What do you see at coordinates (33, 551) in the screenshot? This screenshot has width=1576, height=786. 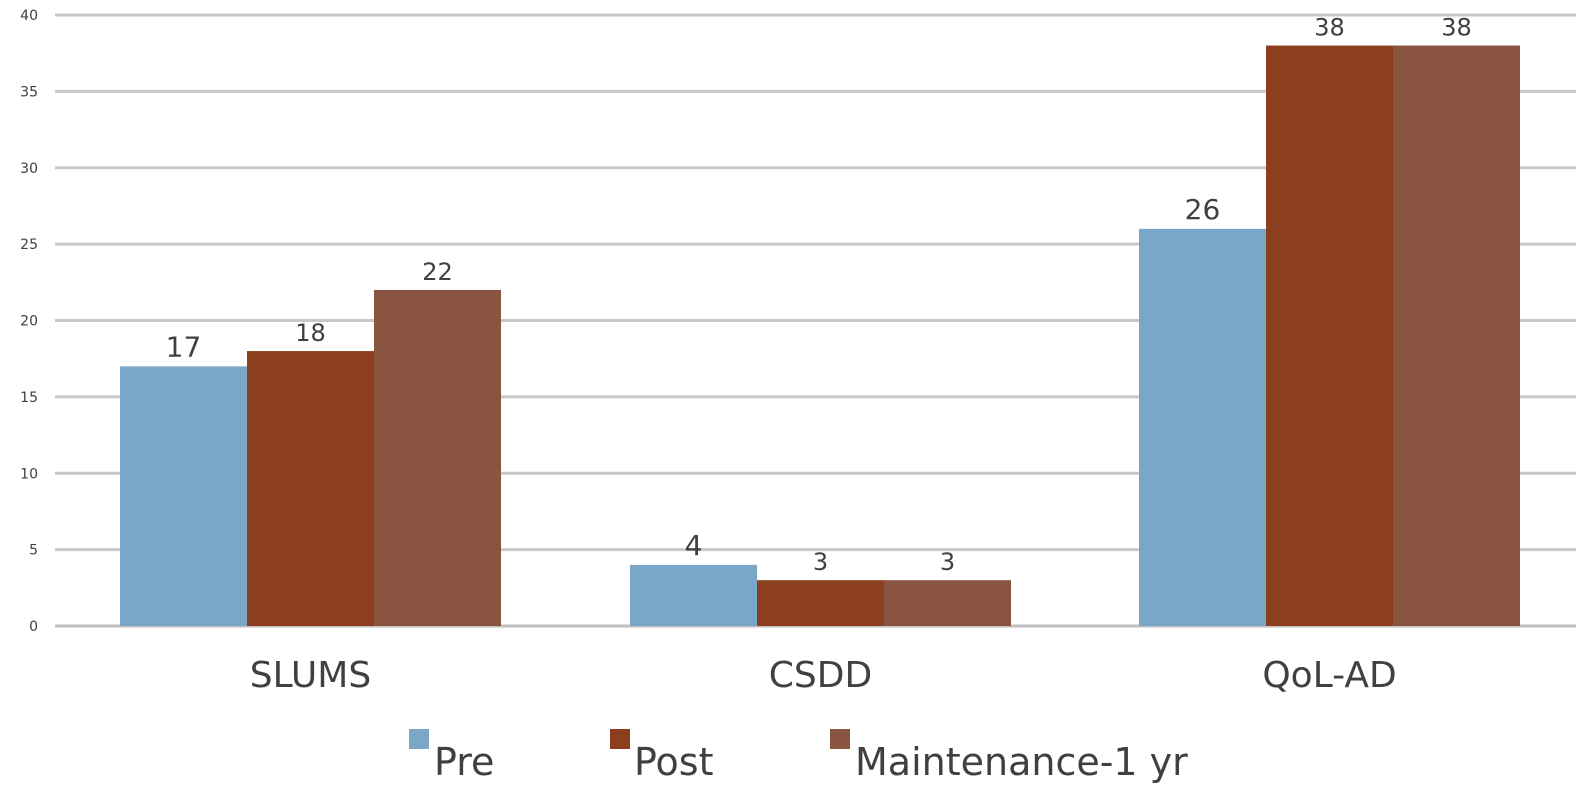 I see `y-tick-label: 5` at bounding box center [33, 551].